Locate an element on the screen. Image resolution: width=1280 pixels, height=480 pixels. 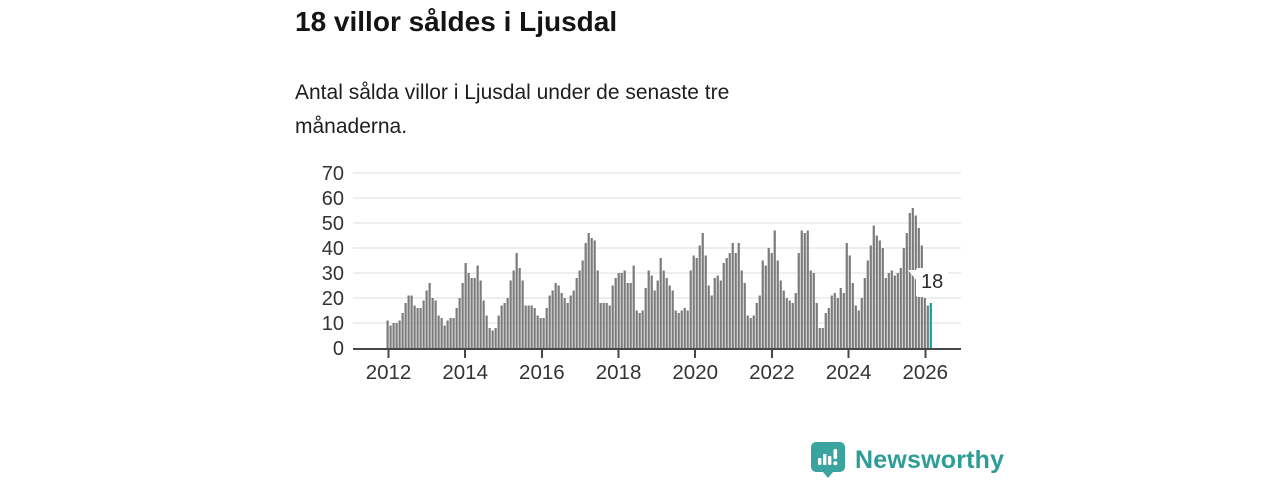
value-callout: 18 is located at coordinates (928, 282).